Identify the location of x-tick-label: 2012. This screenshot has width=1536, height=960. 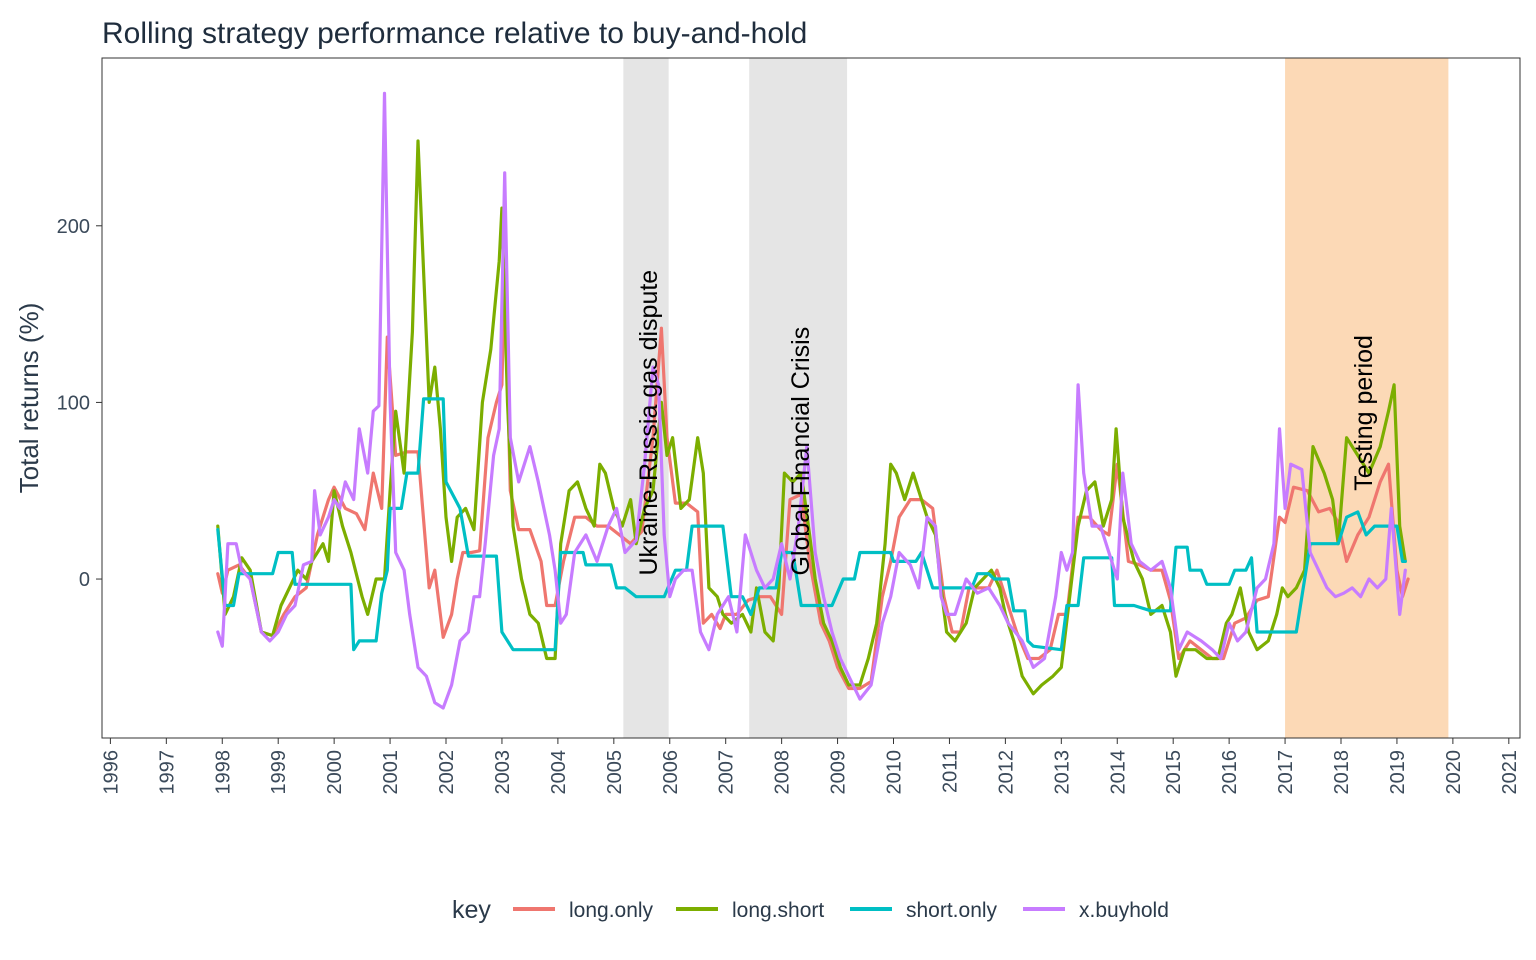
(1006, 772).